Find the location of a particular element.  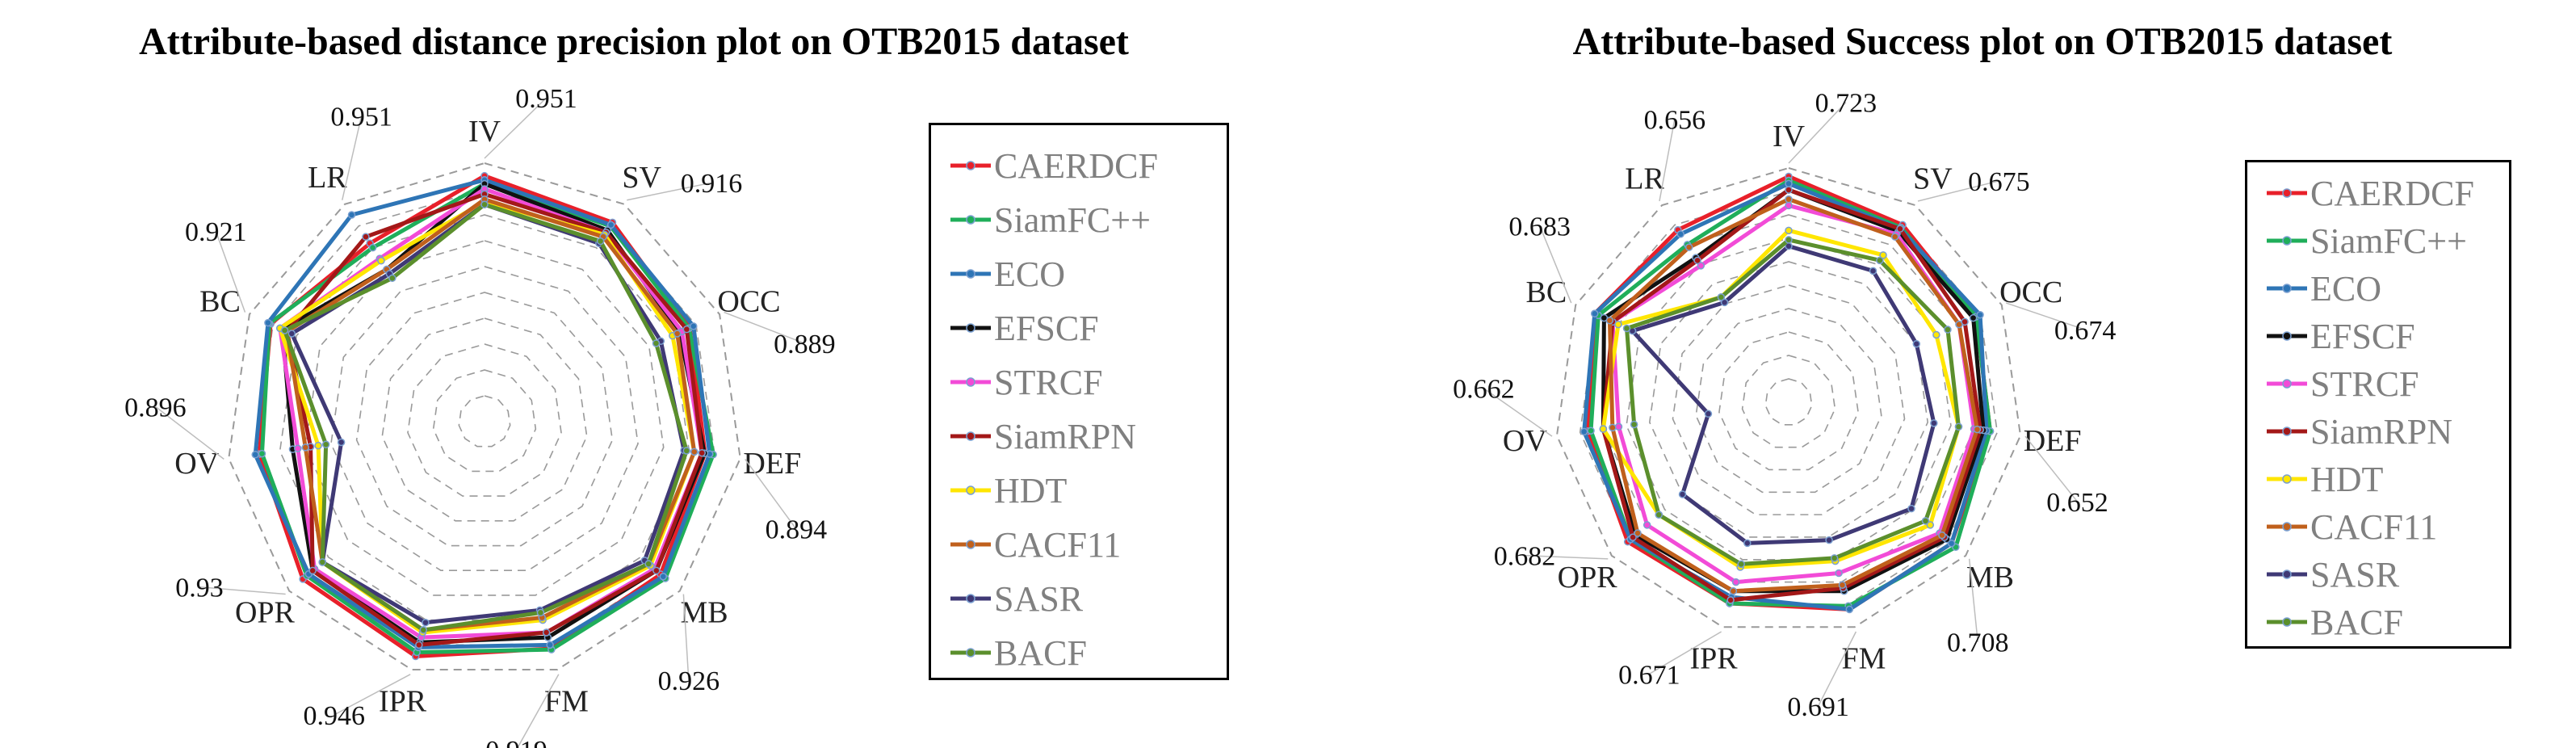

axis-label-lr: LR is located at coordinates (1644, 178).